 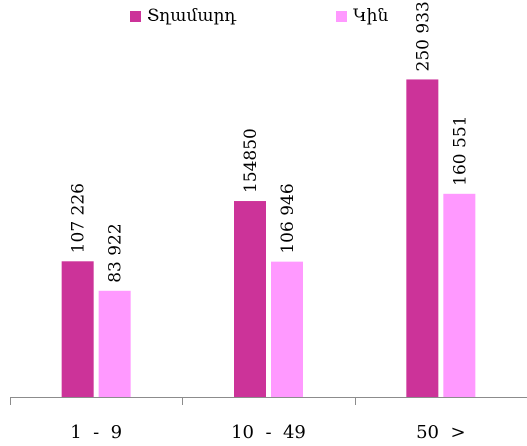 What do you see at coordinates (135, 16) in the screenshot?
I see `legend-swatch-men` at bounding box center [135, 16].